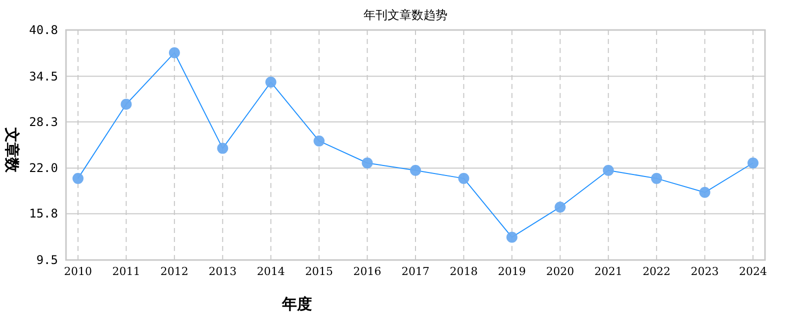 This screenshot has height=330, width=790. Describe the element at coordinates (704, 271) in the screenshot. I see `x-tick-label: 2023` at that location.